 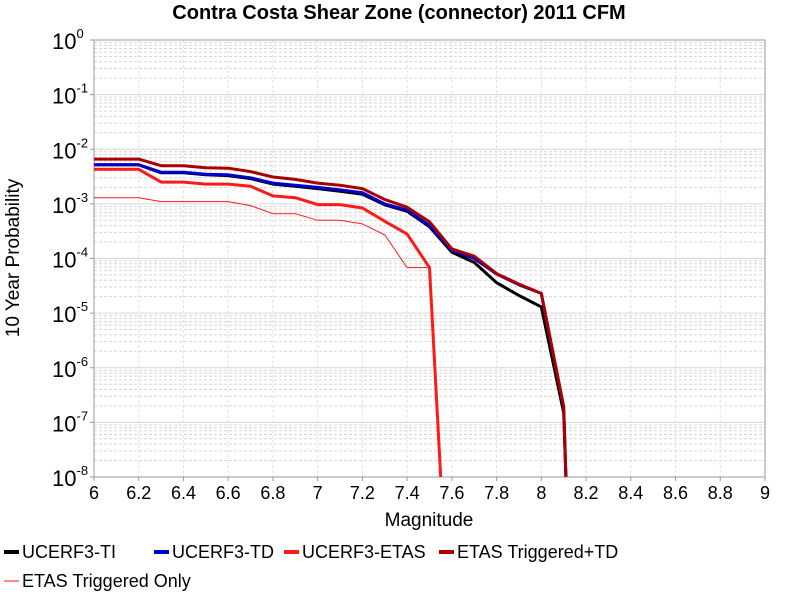 What do you see at coordinates (720, 493) in the screenshot?
I see `x-tick-label: 8.8` at bounding box center [720, 493].